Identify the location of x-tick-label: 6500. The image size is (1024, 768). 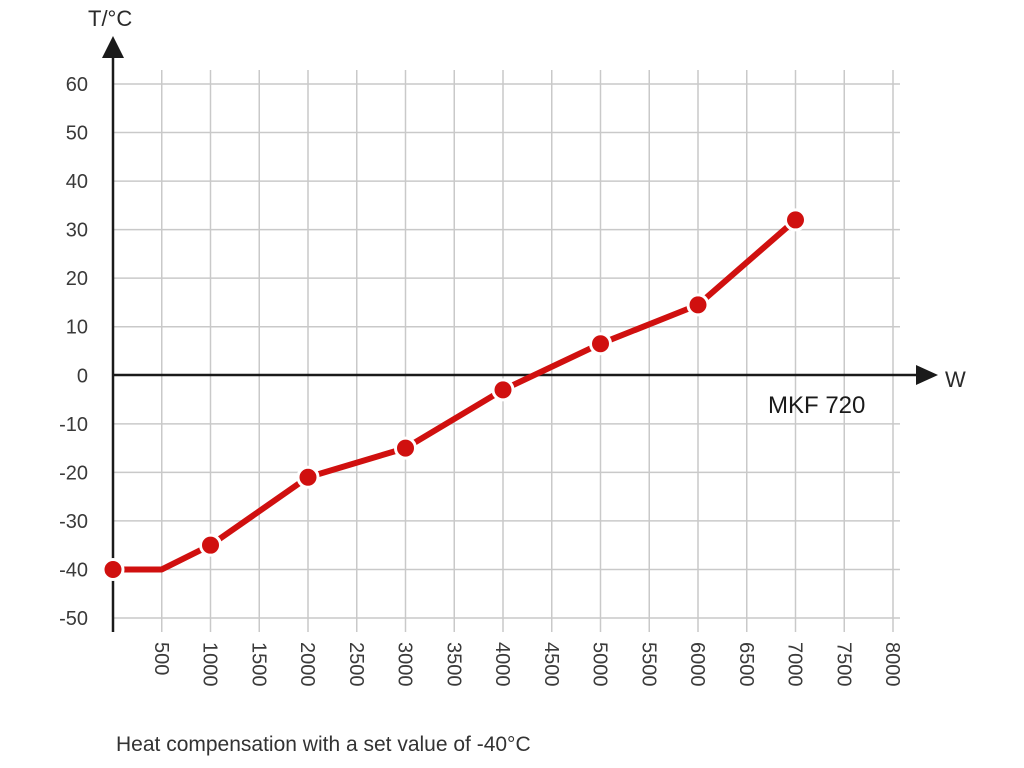
(746, 664).